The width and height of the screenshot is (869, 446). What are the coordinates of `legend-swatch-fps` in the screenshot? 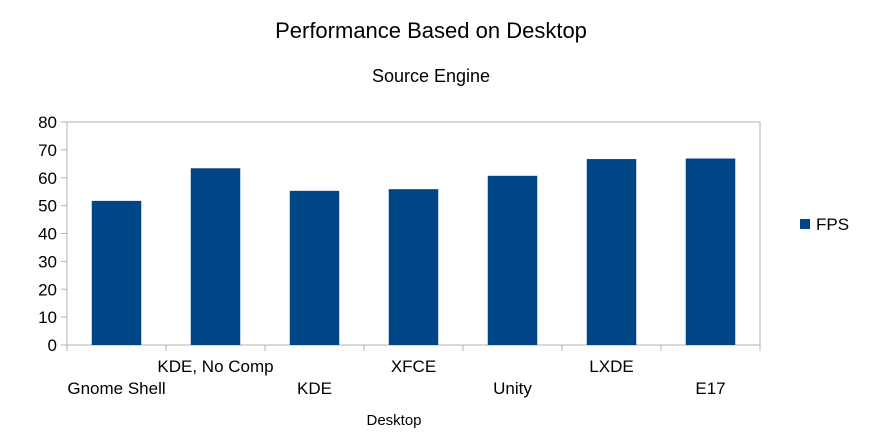 It's located at (805, 224).